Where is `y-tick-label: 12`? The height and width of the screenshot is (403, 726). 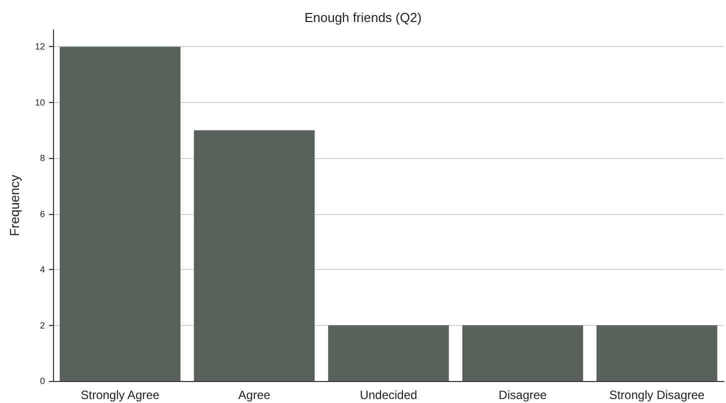 y-tick-label: 12 is located at coordinates (39, 47).